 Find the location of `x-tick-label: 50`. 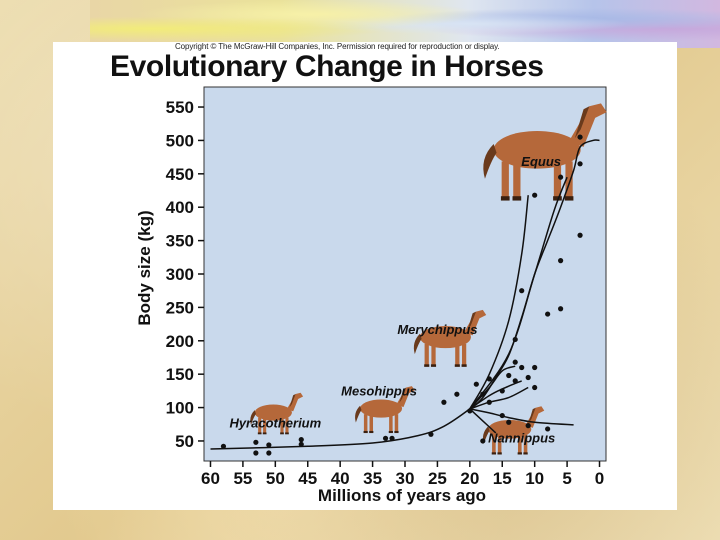

x-tick-label: 50 is located at coordinates (275, 478).